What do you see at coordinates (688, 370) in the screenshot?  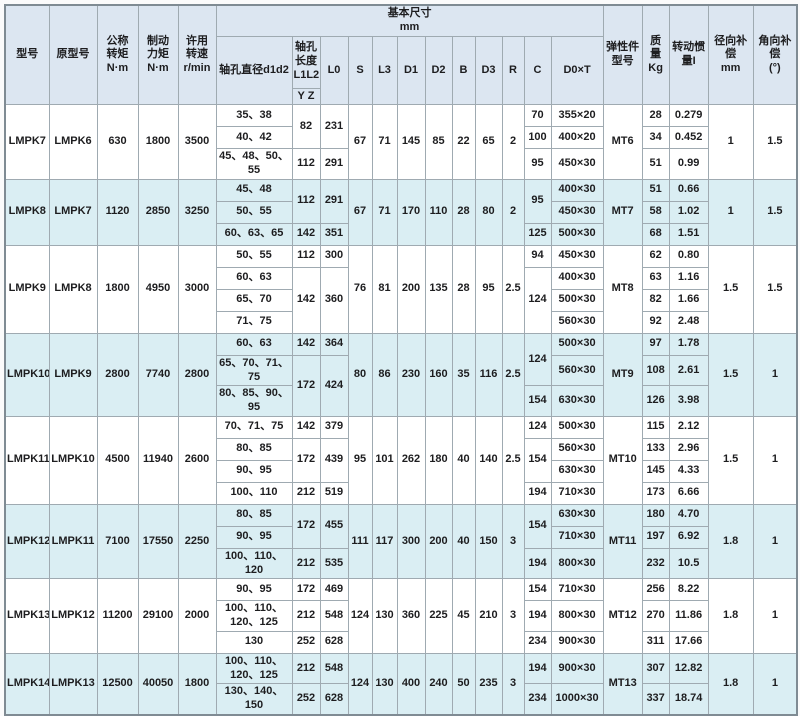 I see `cell-inertia: 2.61` at bounding box center [688, 370].